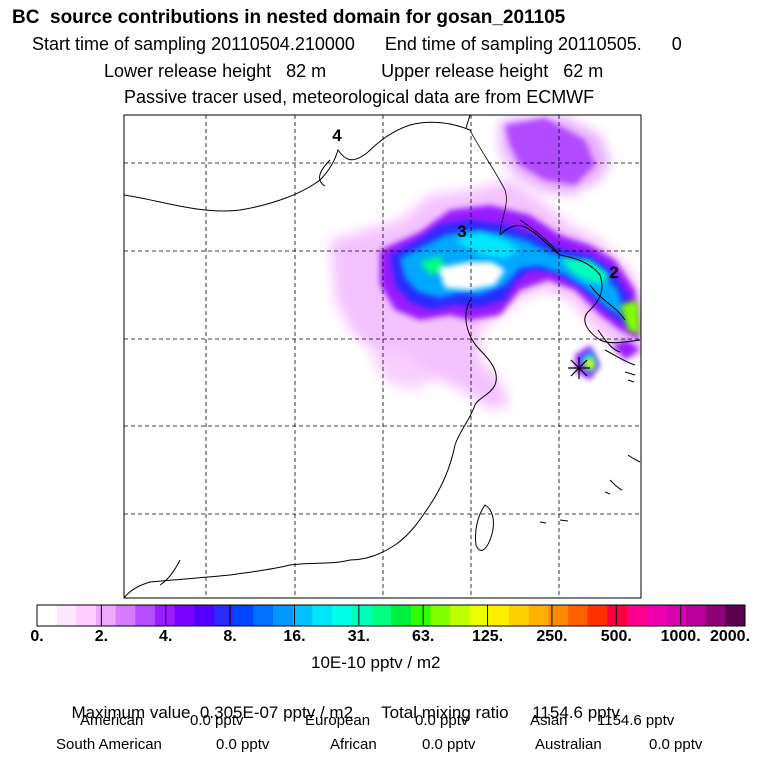  What do you see at coordinates (423, 636) in the screenshot?
I see `colorbar-tick-label: 63.` at bounding box center [423, 636].